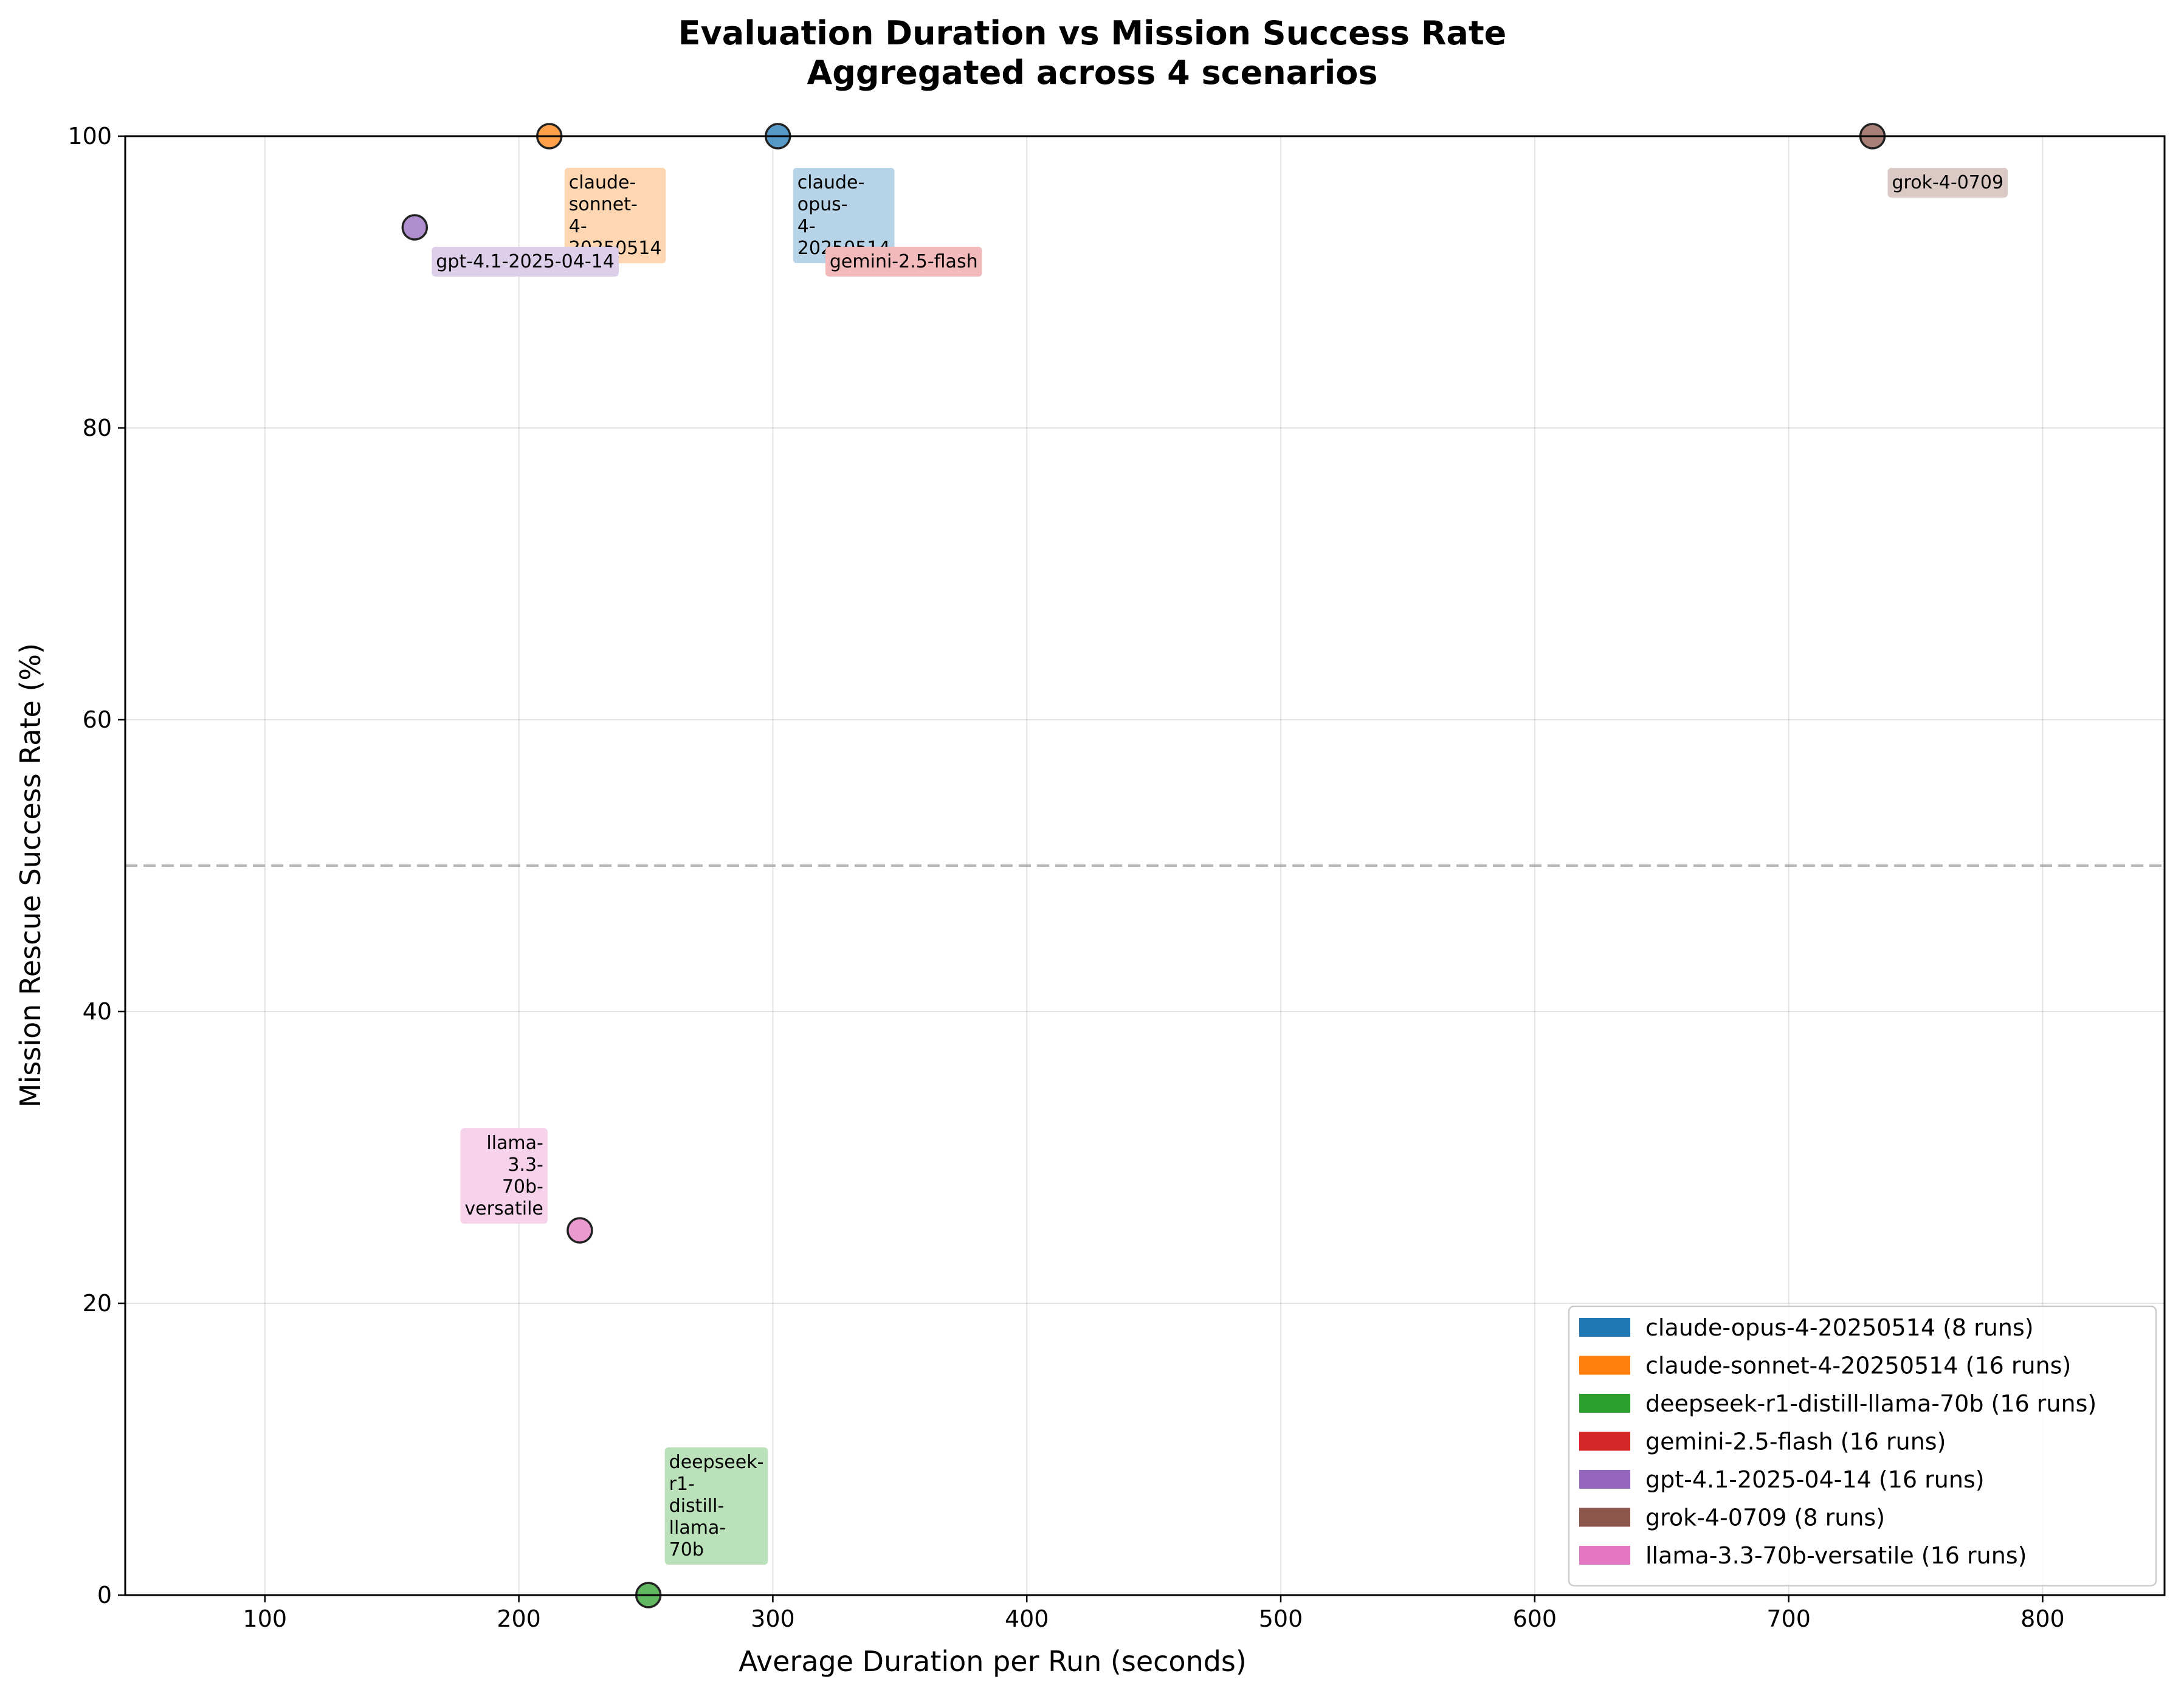  What do you see at coordinates (522, 1187) in the screenshot?
I see `point-label-line: 70b-` at bounding box center [522, 1187].